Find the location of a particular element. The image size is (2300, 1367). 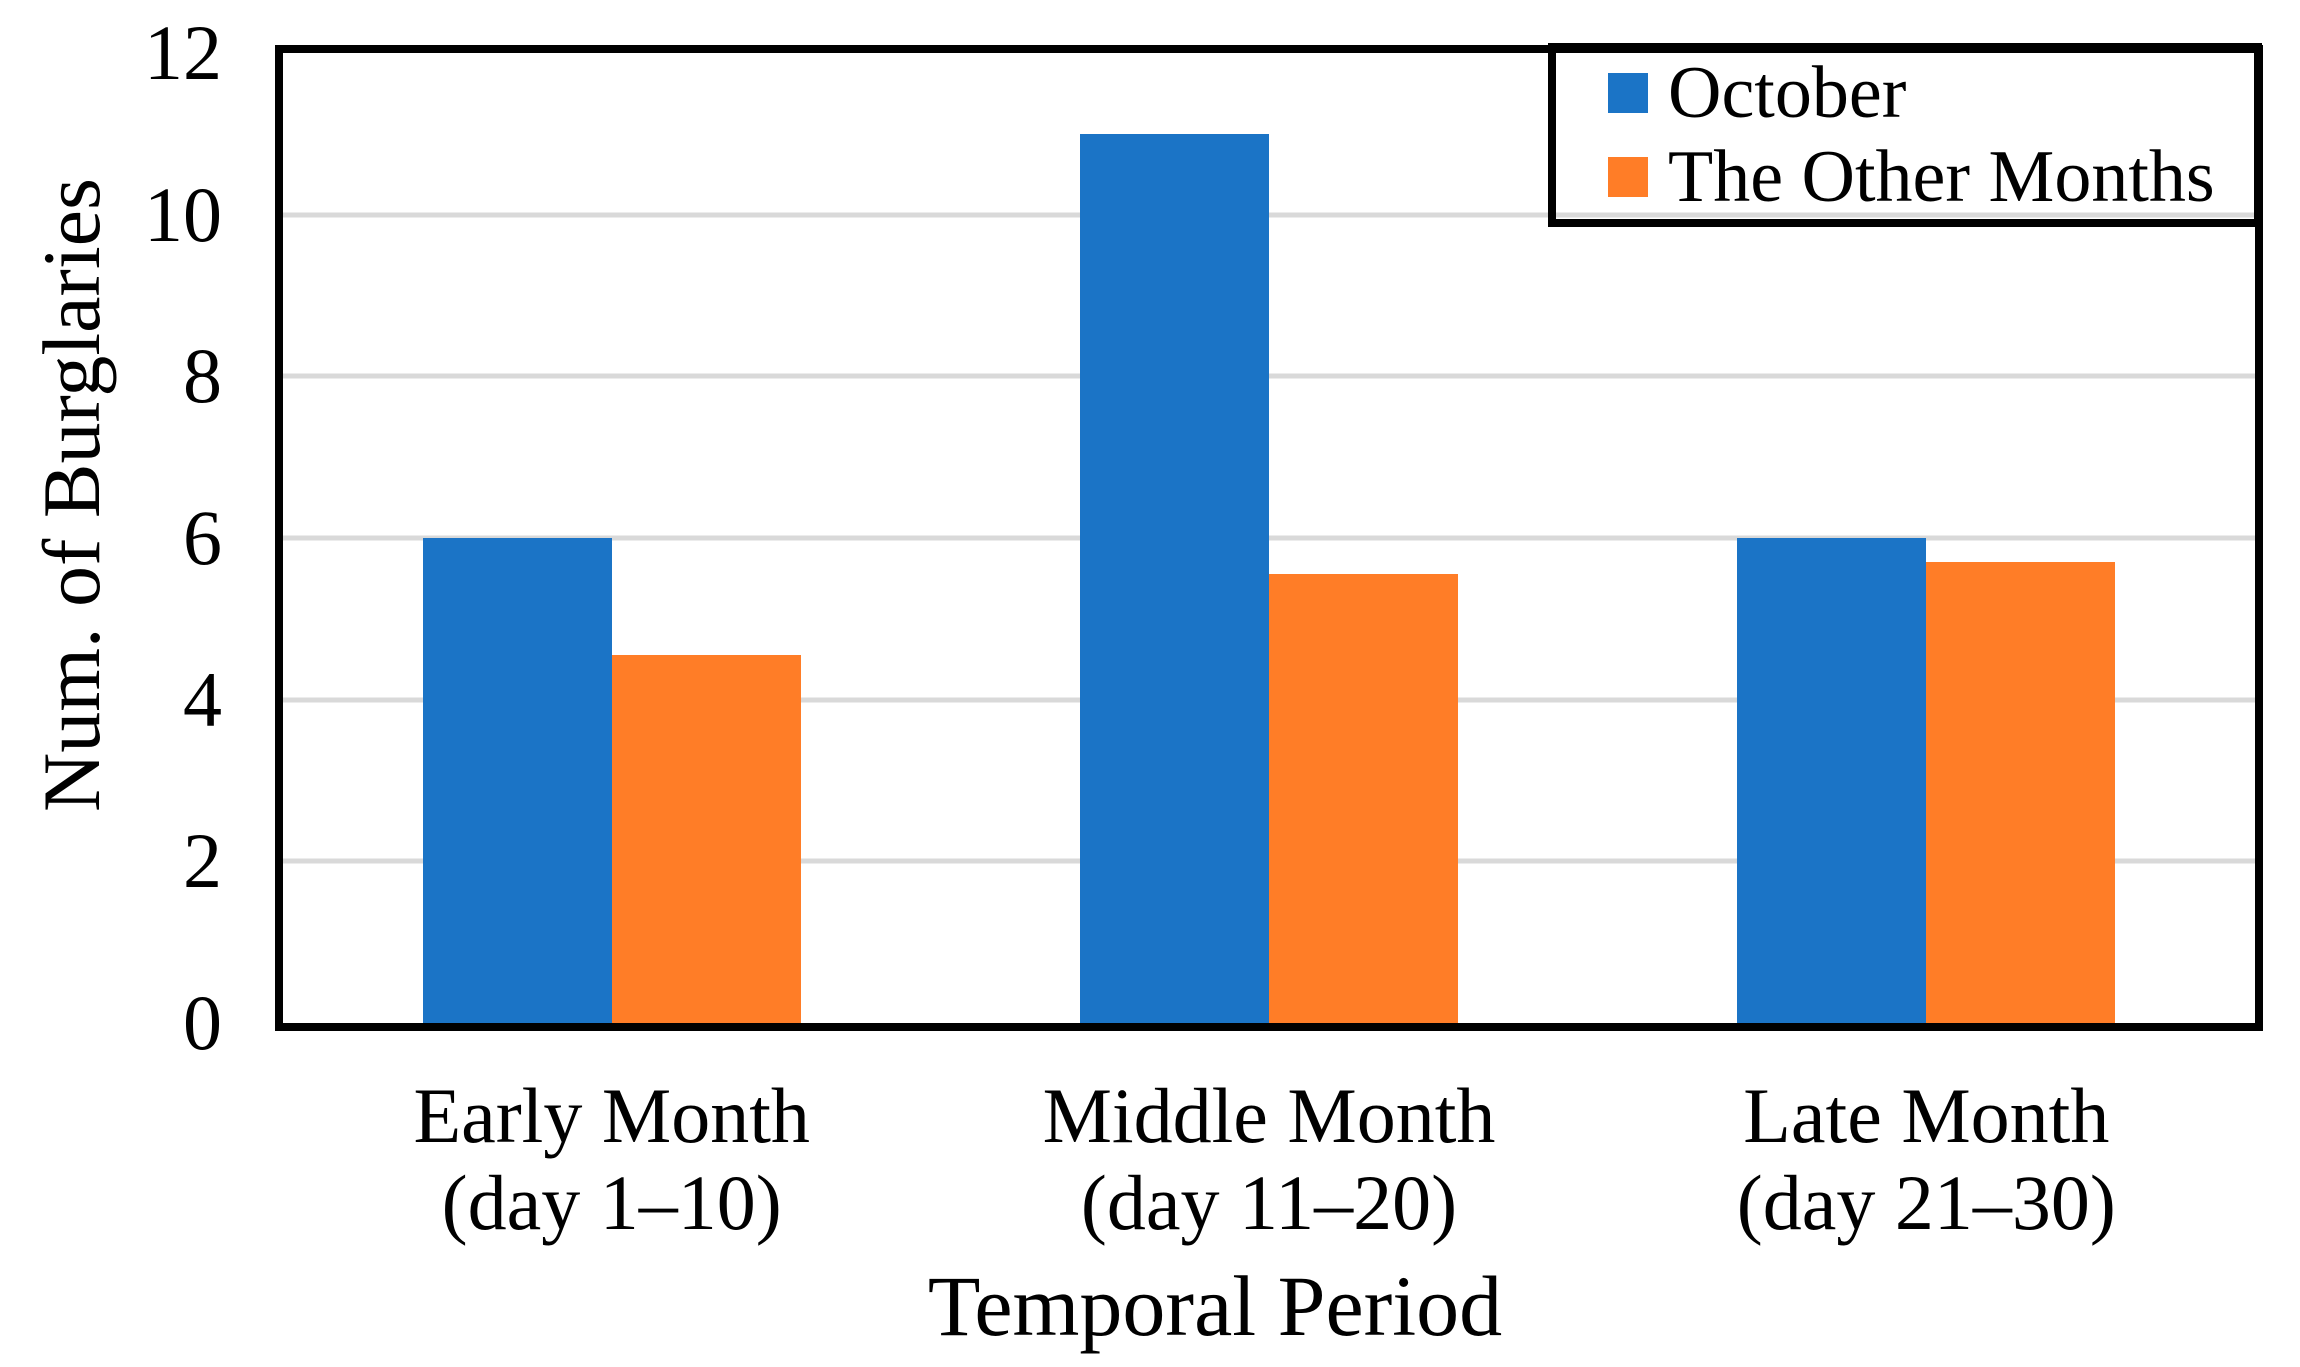

legend-label: The Other Months is located at coordinates (1941, 177).